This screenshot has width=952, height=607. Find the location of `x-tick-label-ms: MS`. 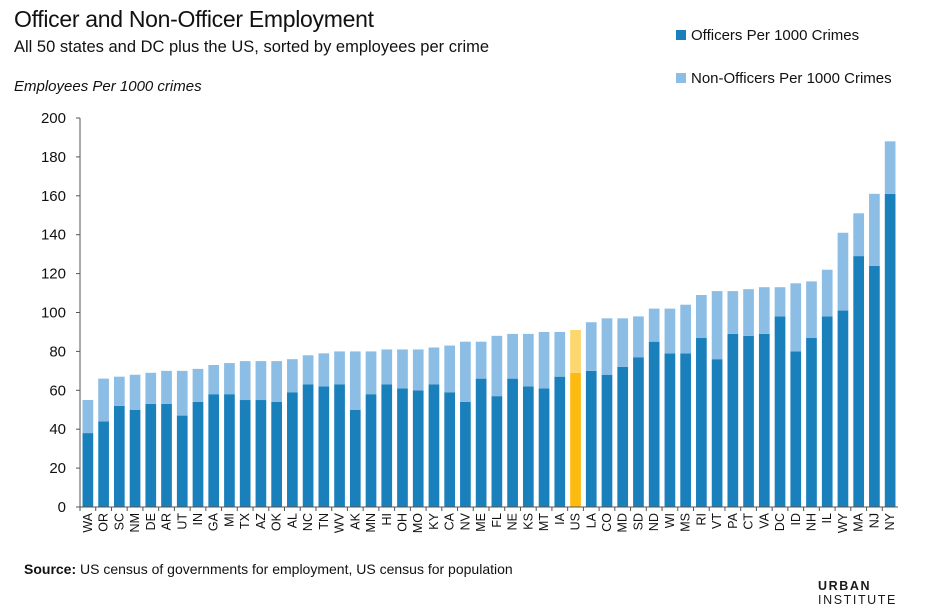

x-tick-label-ms: MS is located at coordinates (686, 522).